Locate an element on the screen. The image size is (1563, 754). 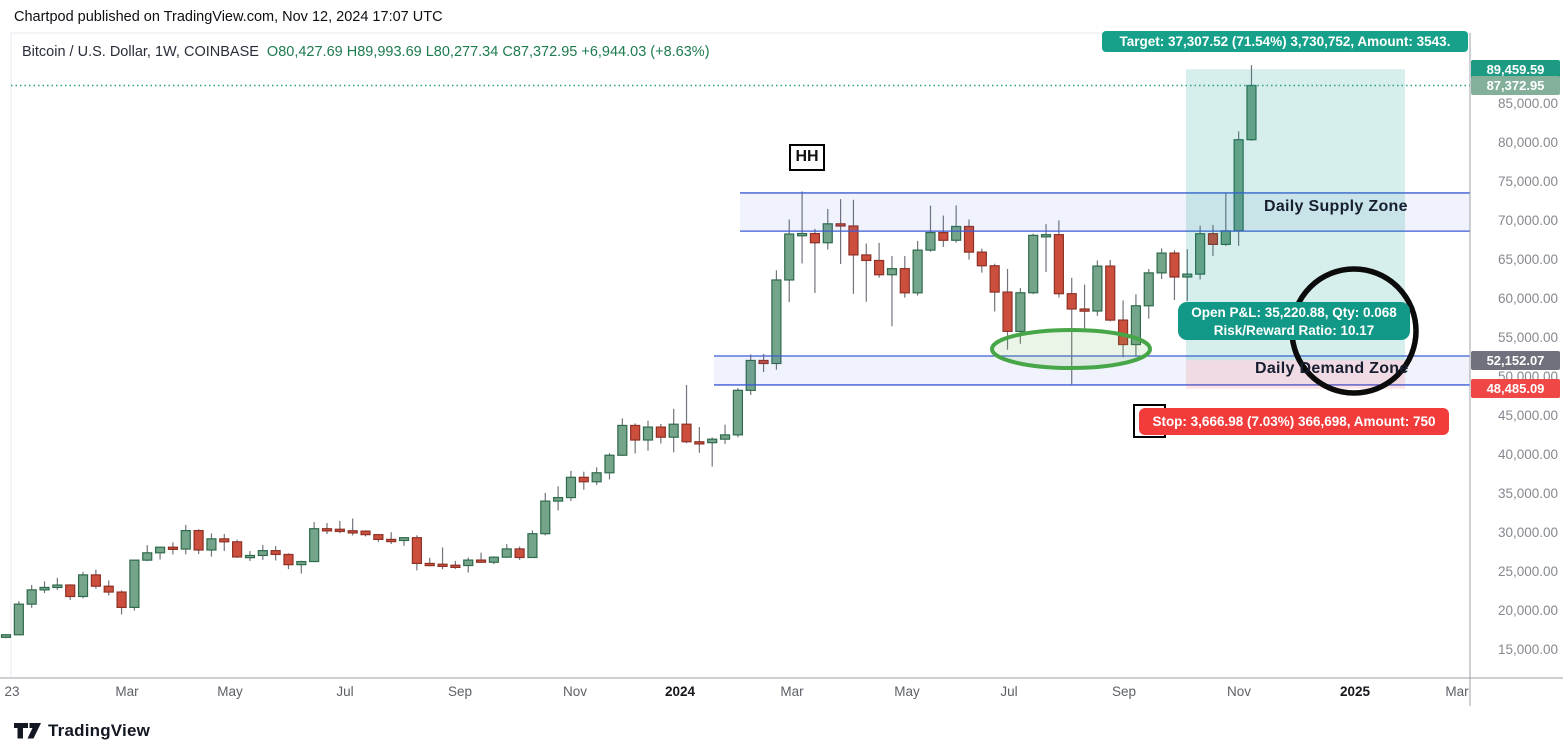
tradingview-logo-icon is located at coordinates (27, 731).